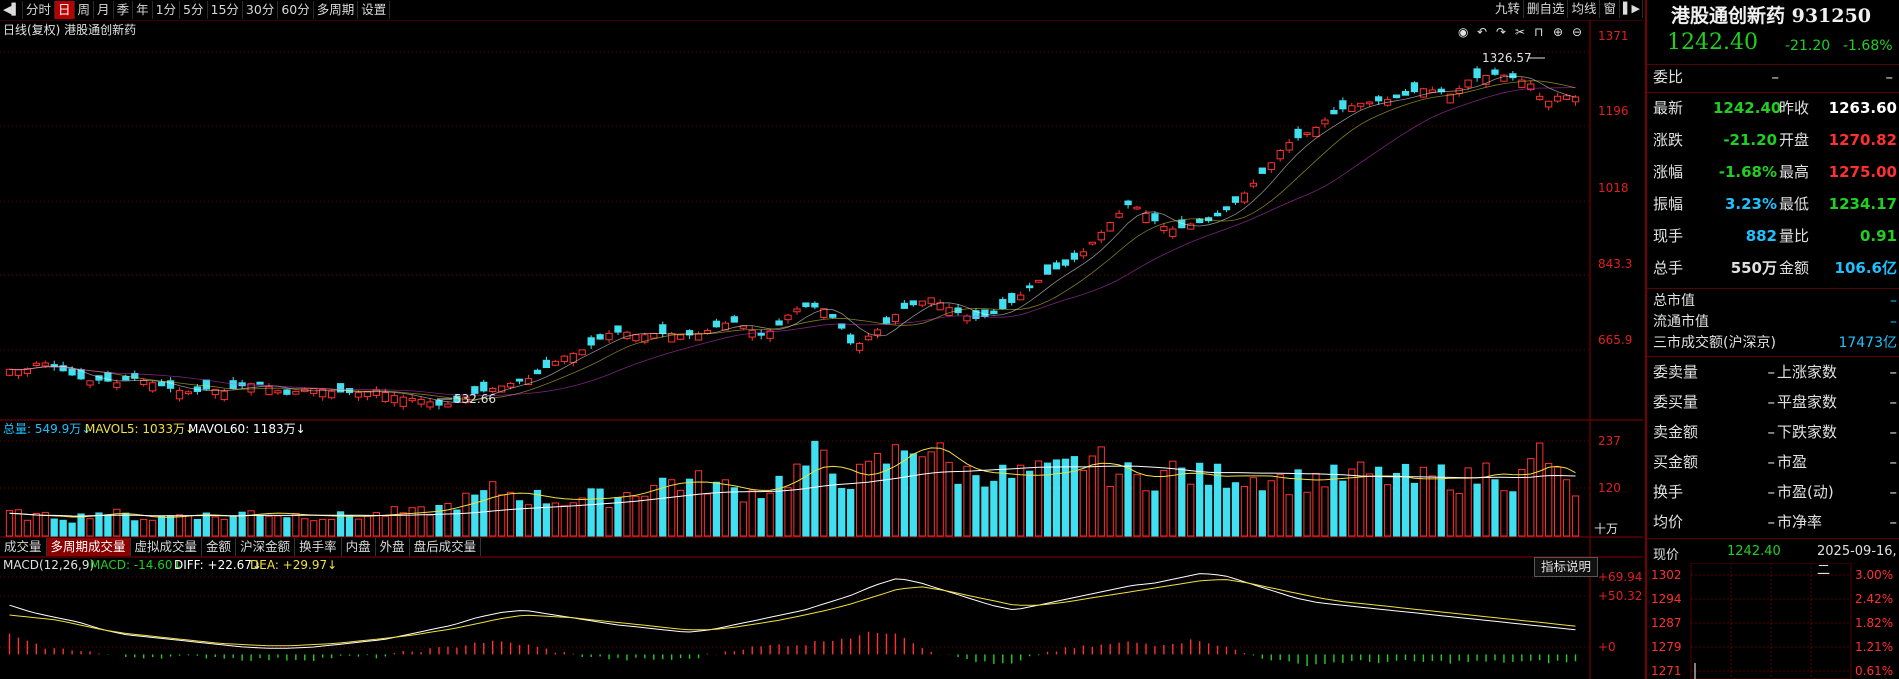  What do you see at coordinates (69, 29) in the screenshot?
I see `chart-title: 日线(复权) 港股通创新药` at bounding box center [69, 29].